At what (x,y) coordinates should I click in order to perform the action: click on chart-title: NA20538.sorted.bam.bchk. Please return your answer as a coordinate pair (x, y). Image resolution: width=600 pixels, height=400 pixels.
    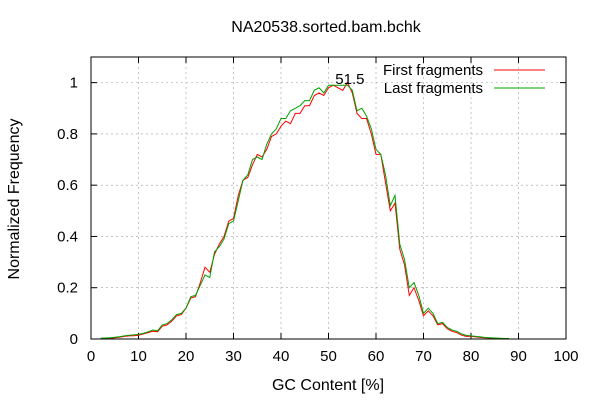
    Looking at the image, I should click on (326, 27).